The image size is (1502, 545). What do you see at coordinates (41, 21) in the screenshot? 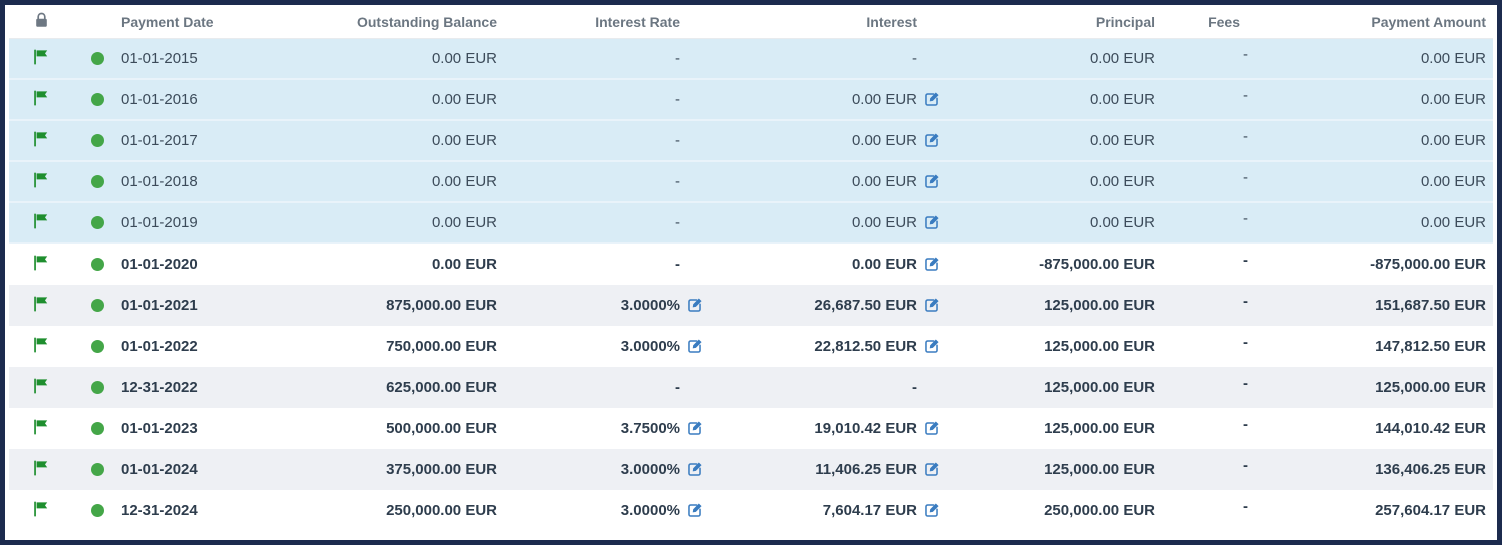
I see `col-header-lock` at bounding box center [41, 21].